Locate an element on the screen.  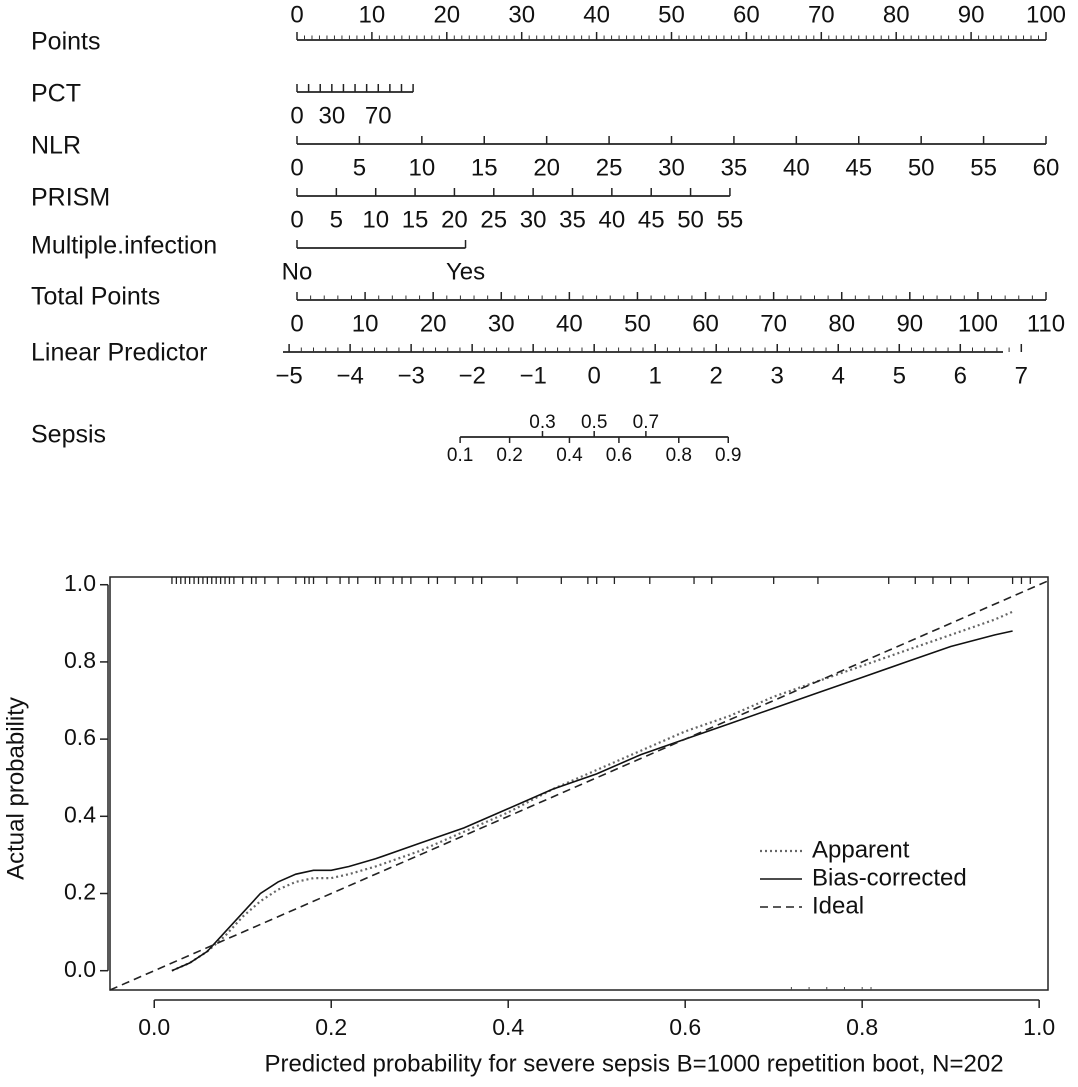
tick-label-total-points-20: 20 is located at coordinates (433, 323).